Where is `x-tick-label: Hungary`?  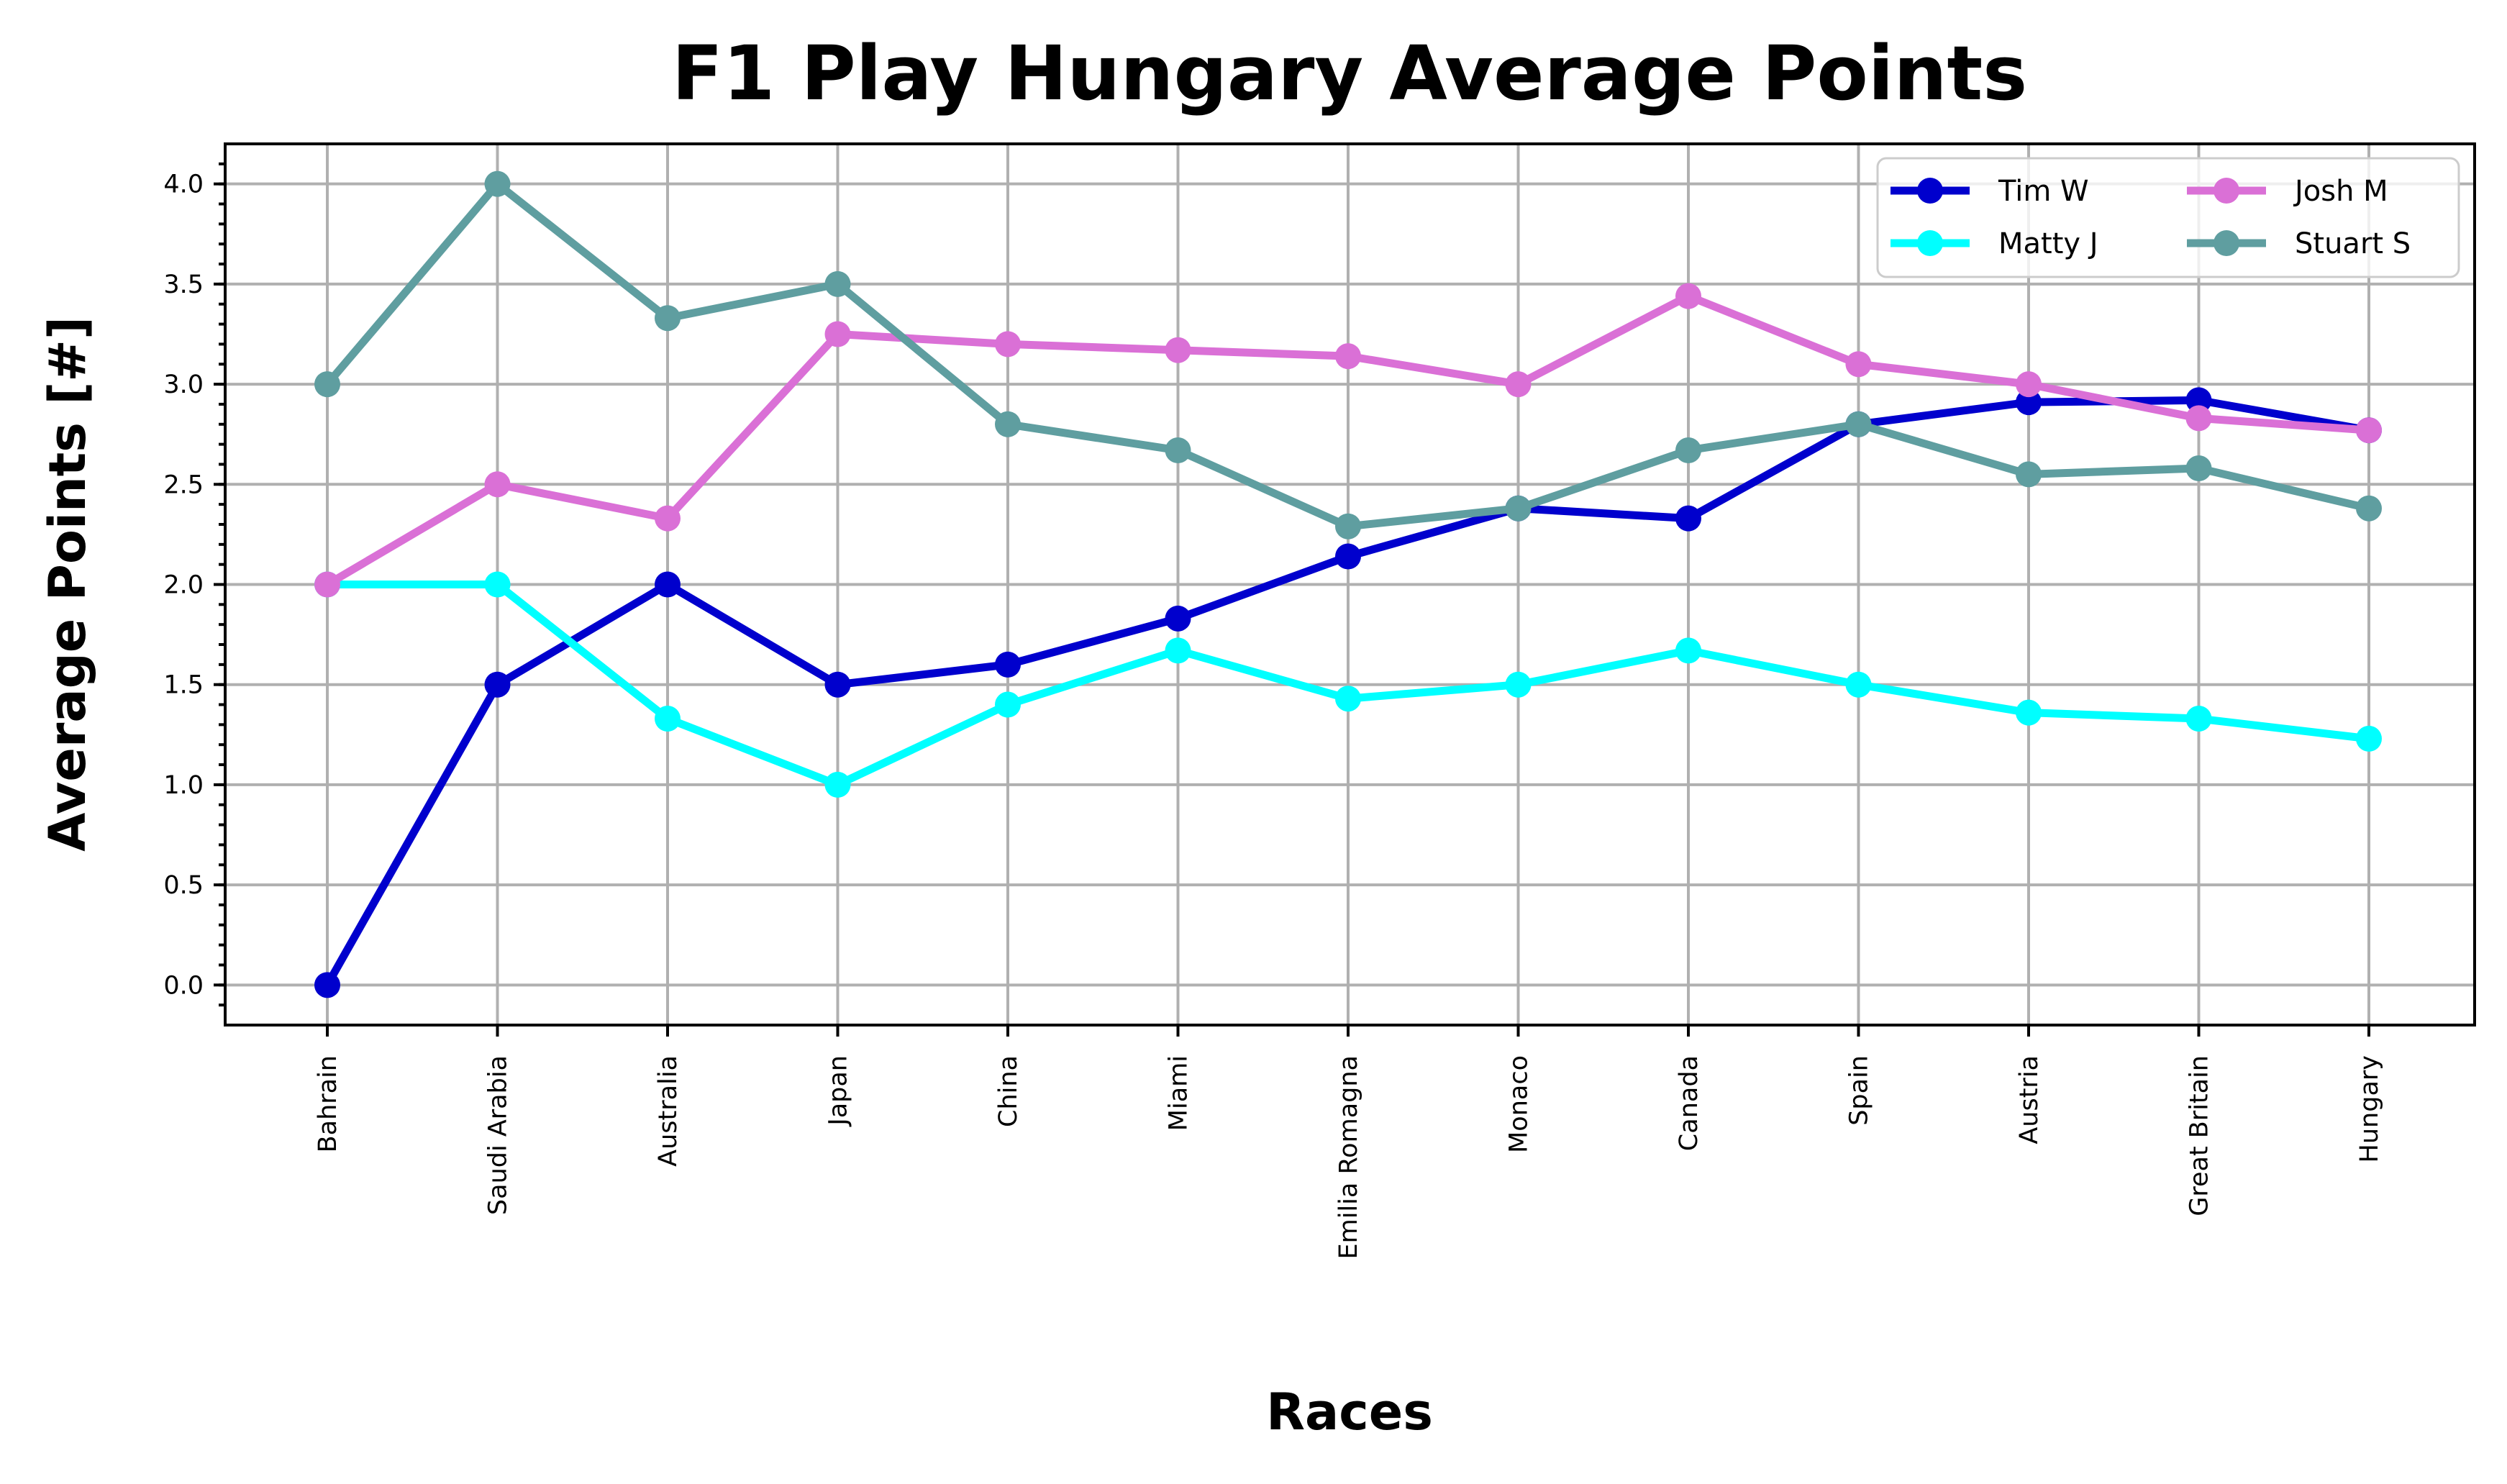 x-tick-label: Hungary is located at coordinates (2369, 1108).